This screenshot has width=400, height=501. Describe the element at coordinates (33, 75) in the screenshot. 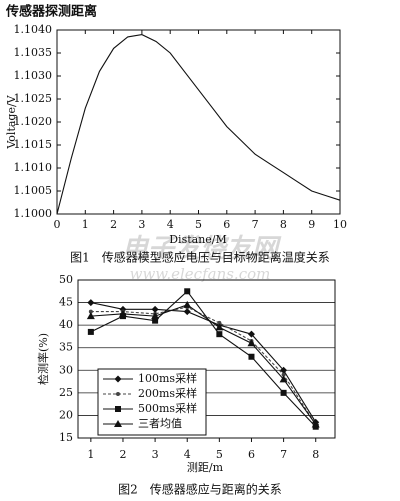

I see `y-tick-label: 1.1030` at that location.